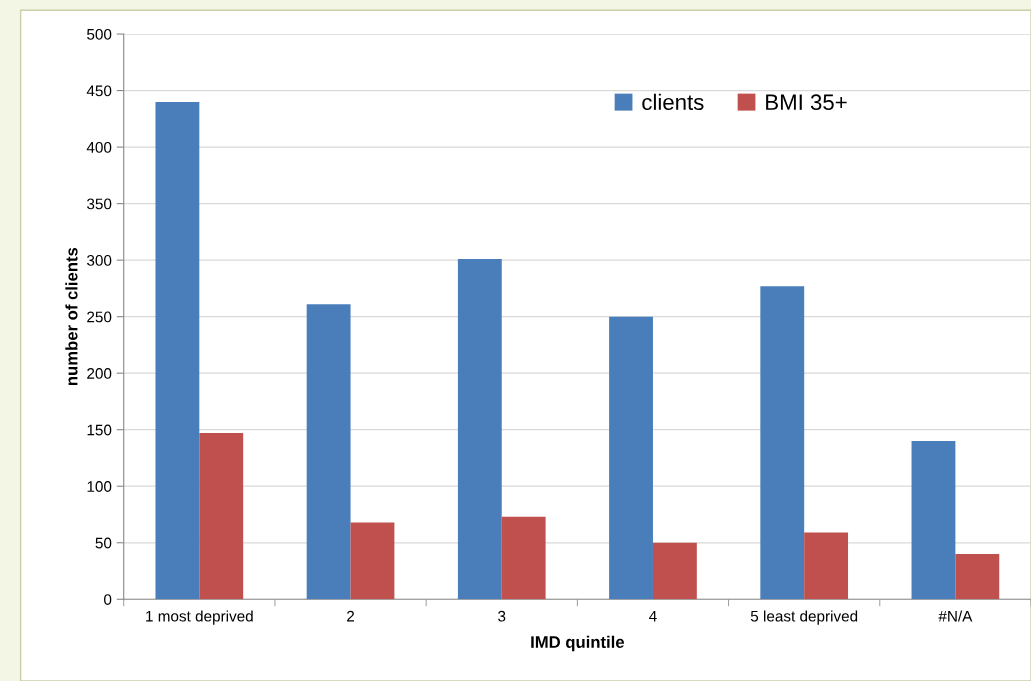  I want to click on x-tick-label: 1 most deprived, so click(199, 617).